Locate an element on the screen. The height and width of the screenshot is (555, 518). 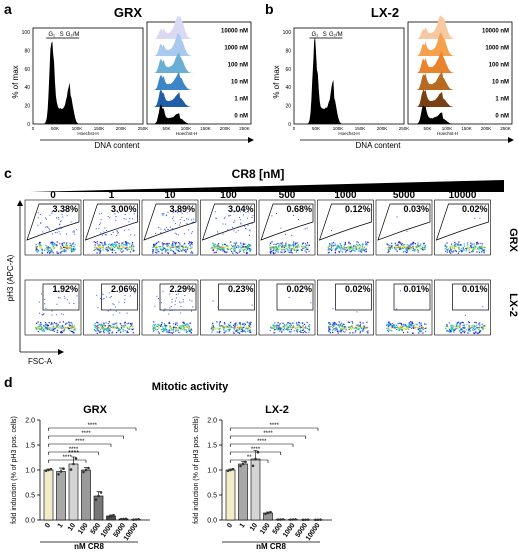
concentration-label: 1000 is located at coordinates (345, 195).